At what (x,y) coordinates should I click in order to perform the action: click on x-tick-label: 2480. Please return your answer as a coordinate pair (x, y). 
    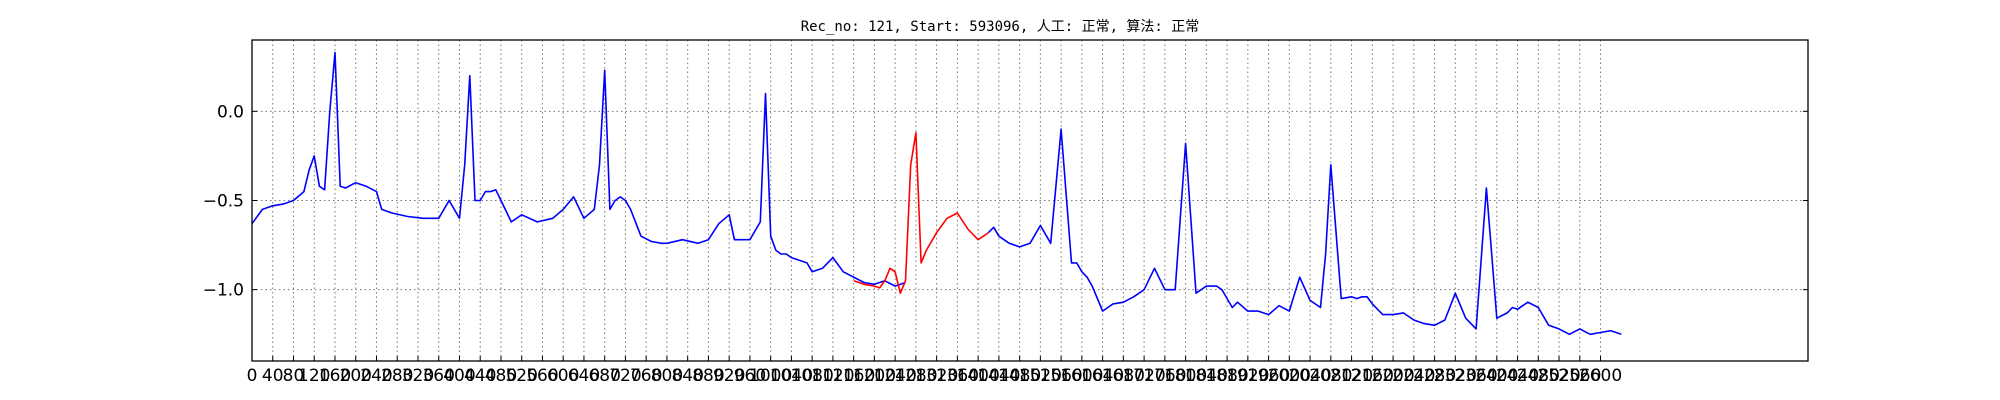
    Looking at the image, I should click on (1538, 376).